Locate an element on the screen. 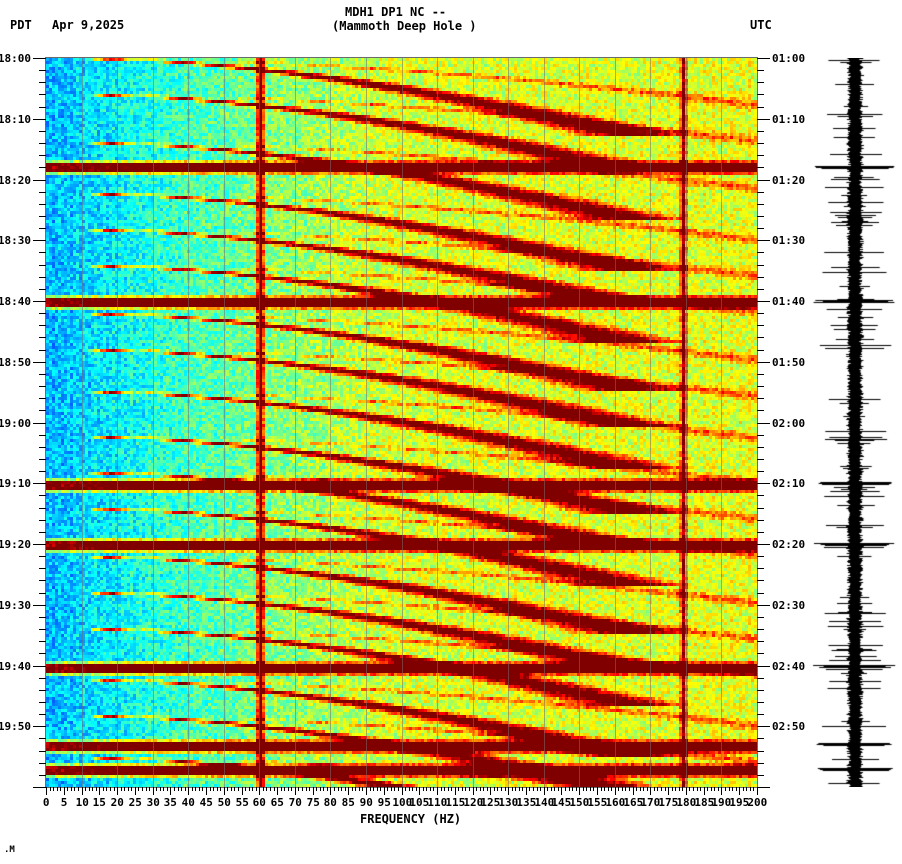  freq-tick-label: 60 is located at coordinates (259, 802).